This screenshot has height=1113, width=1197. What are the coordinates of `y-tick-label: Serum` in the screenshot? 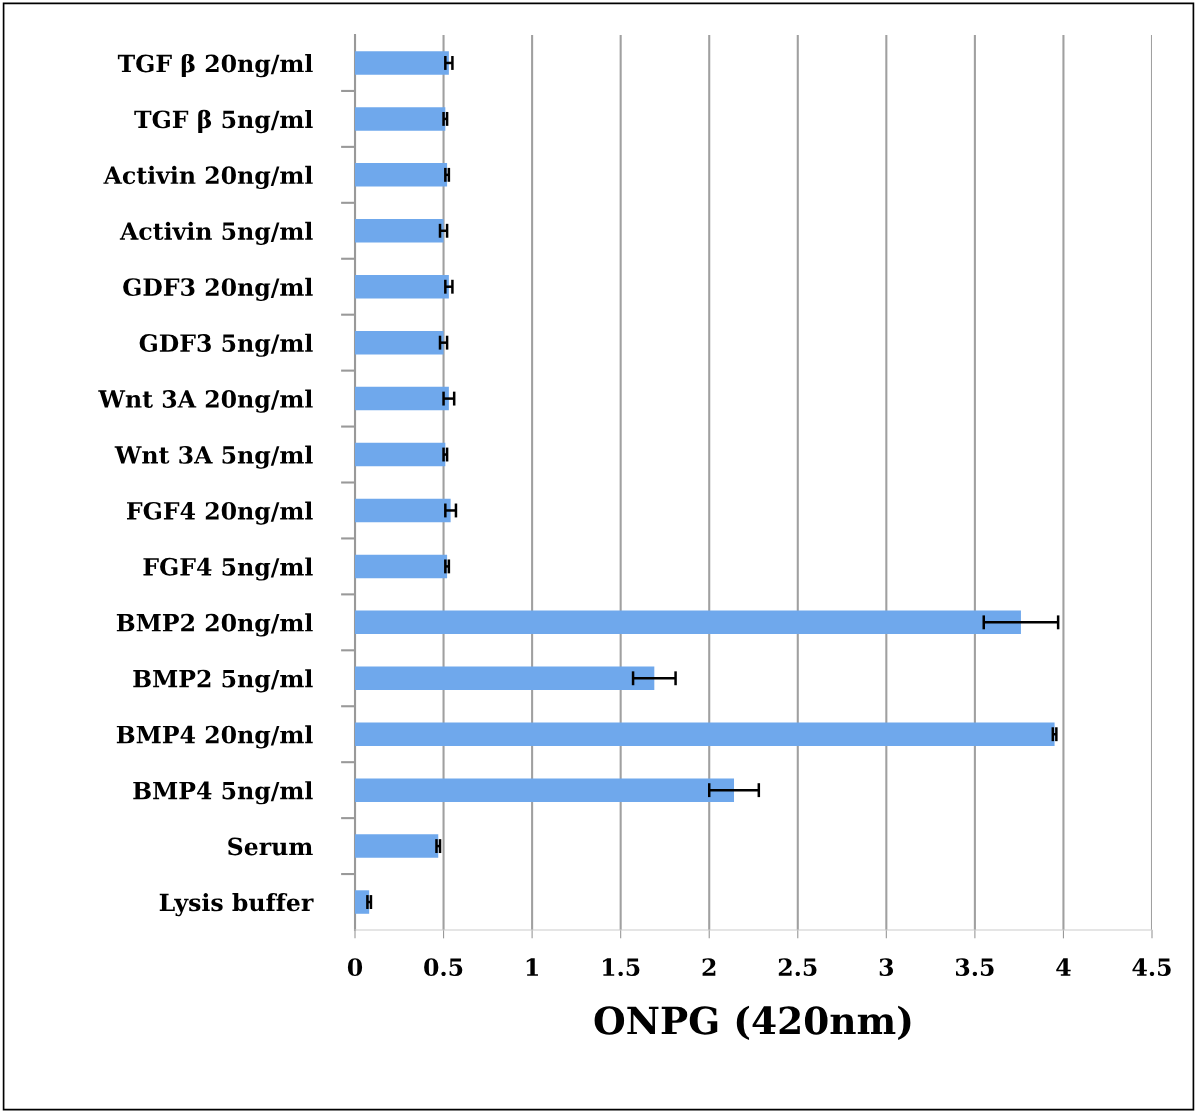 It's located at (270, 846).